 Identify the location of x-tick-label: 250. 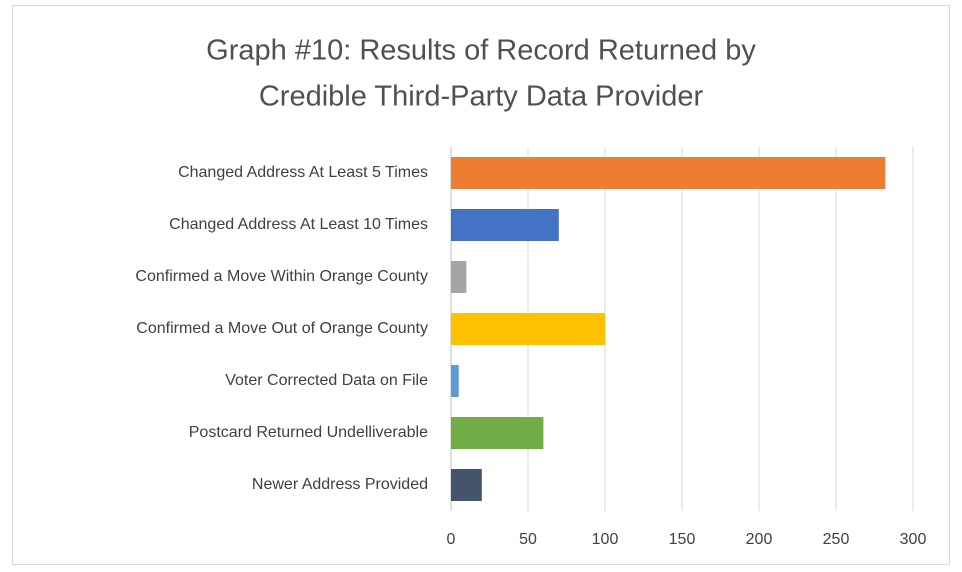
(836, 539).